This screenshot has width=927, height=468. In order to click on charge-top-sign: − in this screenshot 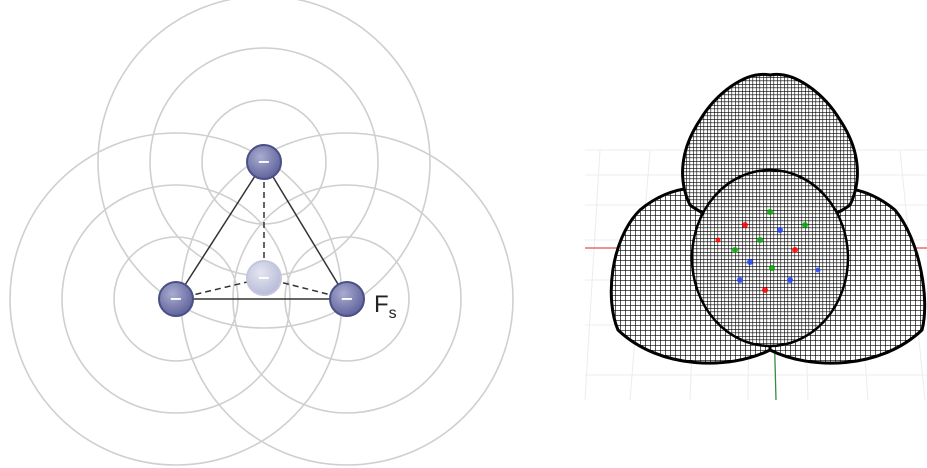, I will do `click(263, 161)`.